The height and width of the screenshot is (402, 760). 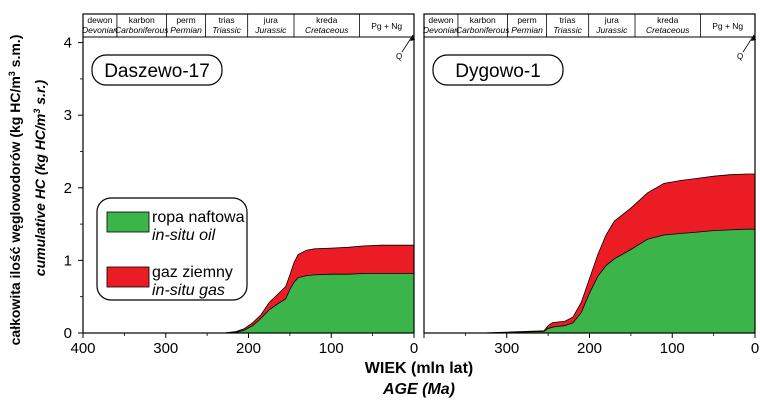 I want to click on y-tick-label: 2, so click(x=68, y=188).